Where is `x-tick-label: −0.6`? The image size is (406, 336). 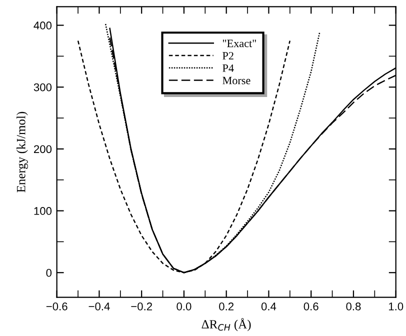 x-tick-label: −0.6 is located at coordinates (57, 306).